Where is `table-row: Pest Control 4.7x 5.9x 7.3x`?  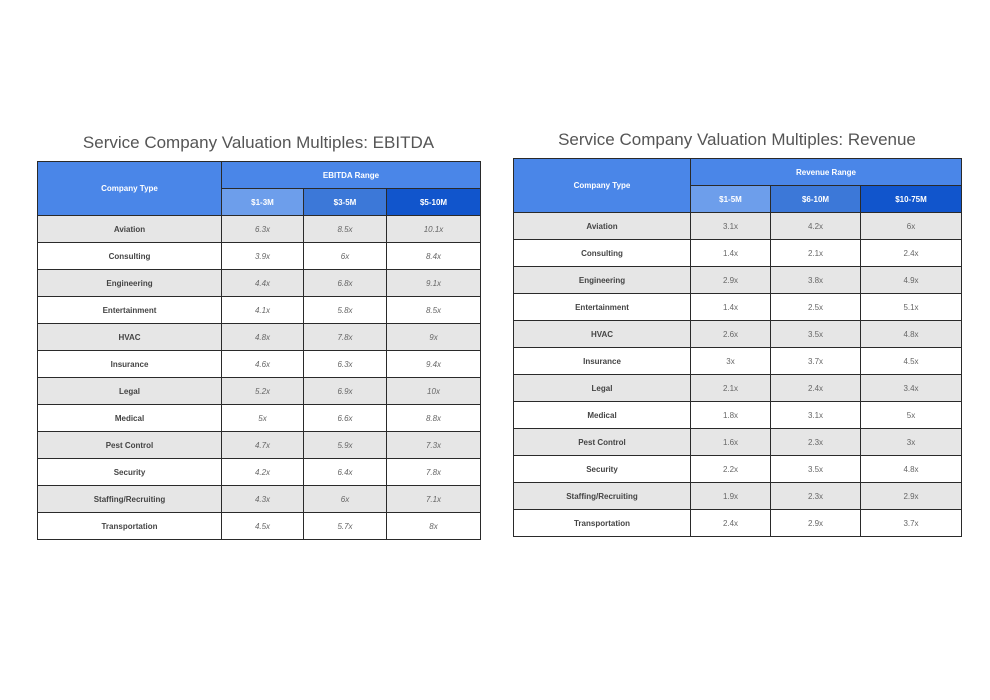 table-row: Pest Control 4.7x 5.9x 7.3x is located at coordinates (259, 445).